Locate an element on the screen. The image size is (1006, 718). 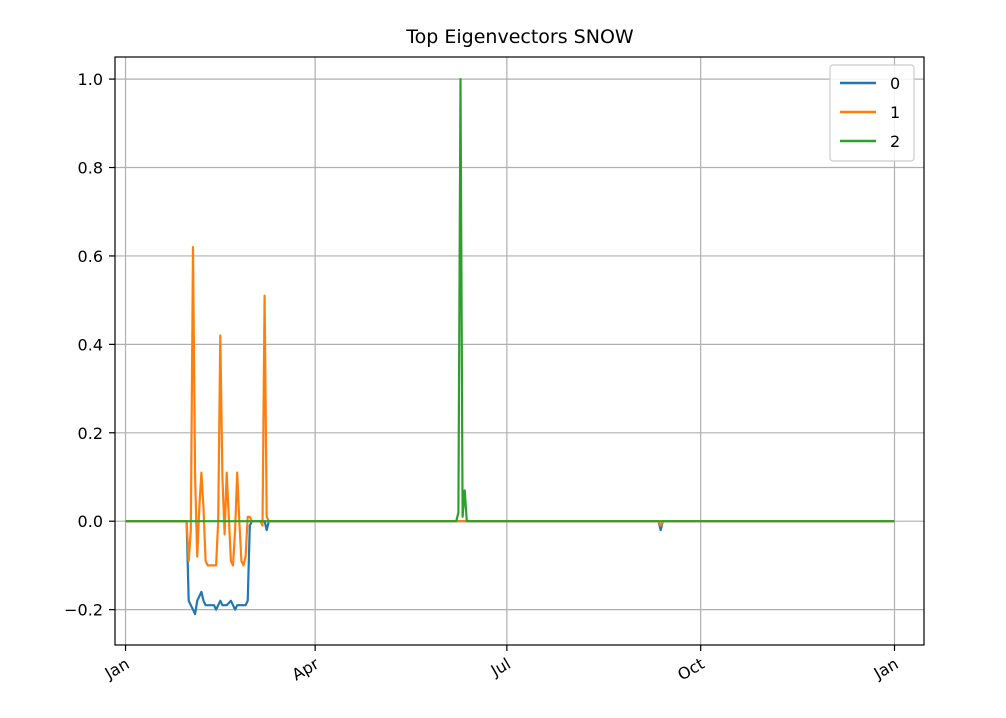
y-tick-label: 0.2 is located at coordinates (90, 433).